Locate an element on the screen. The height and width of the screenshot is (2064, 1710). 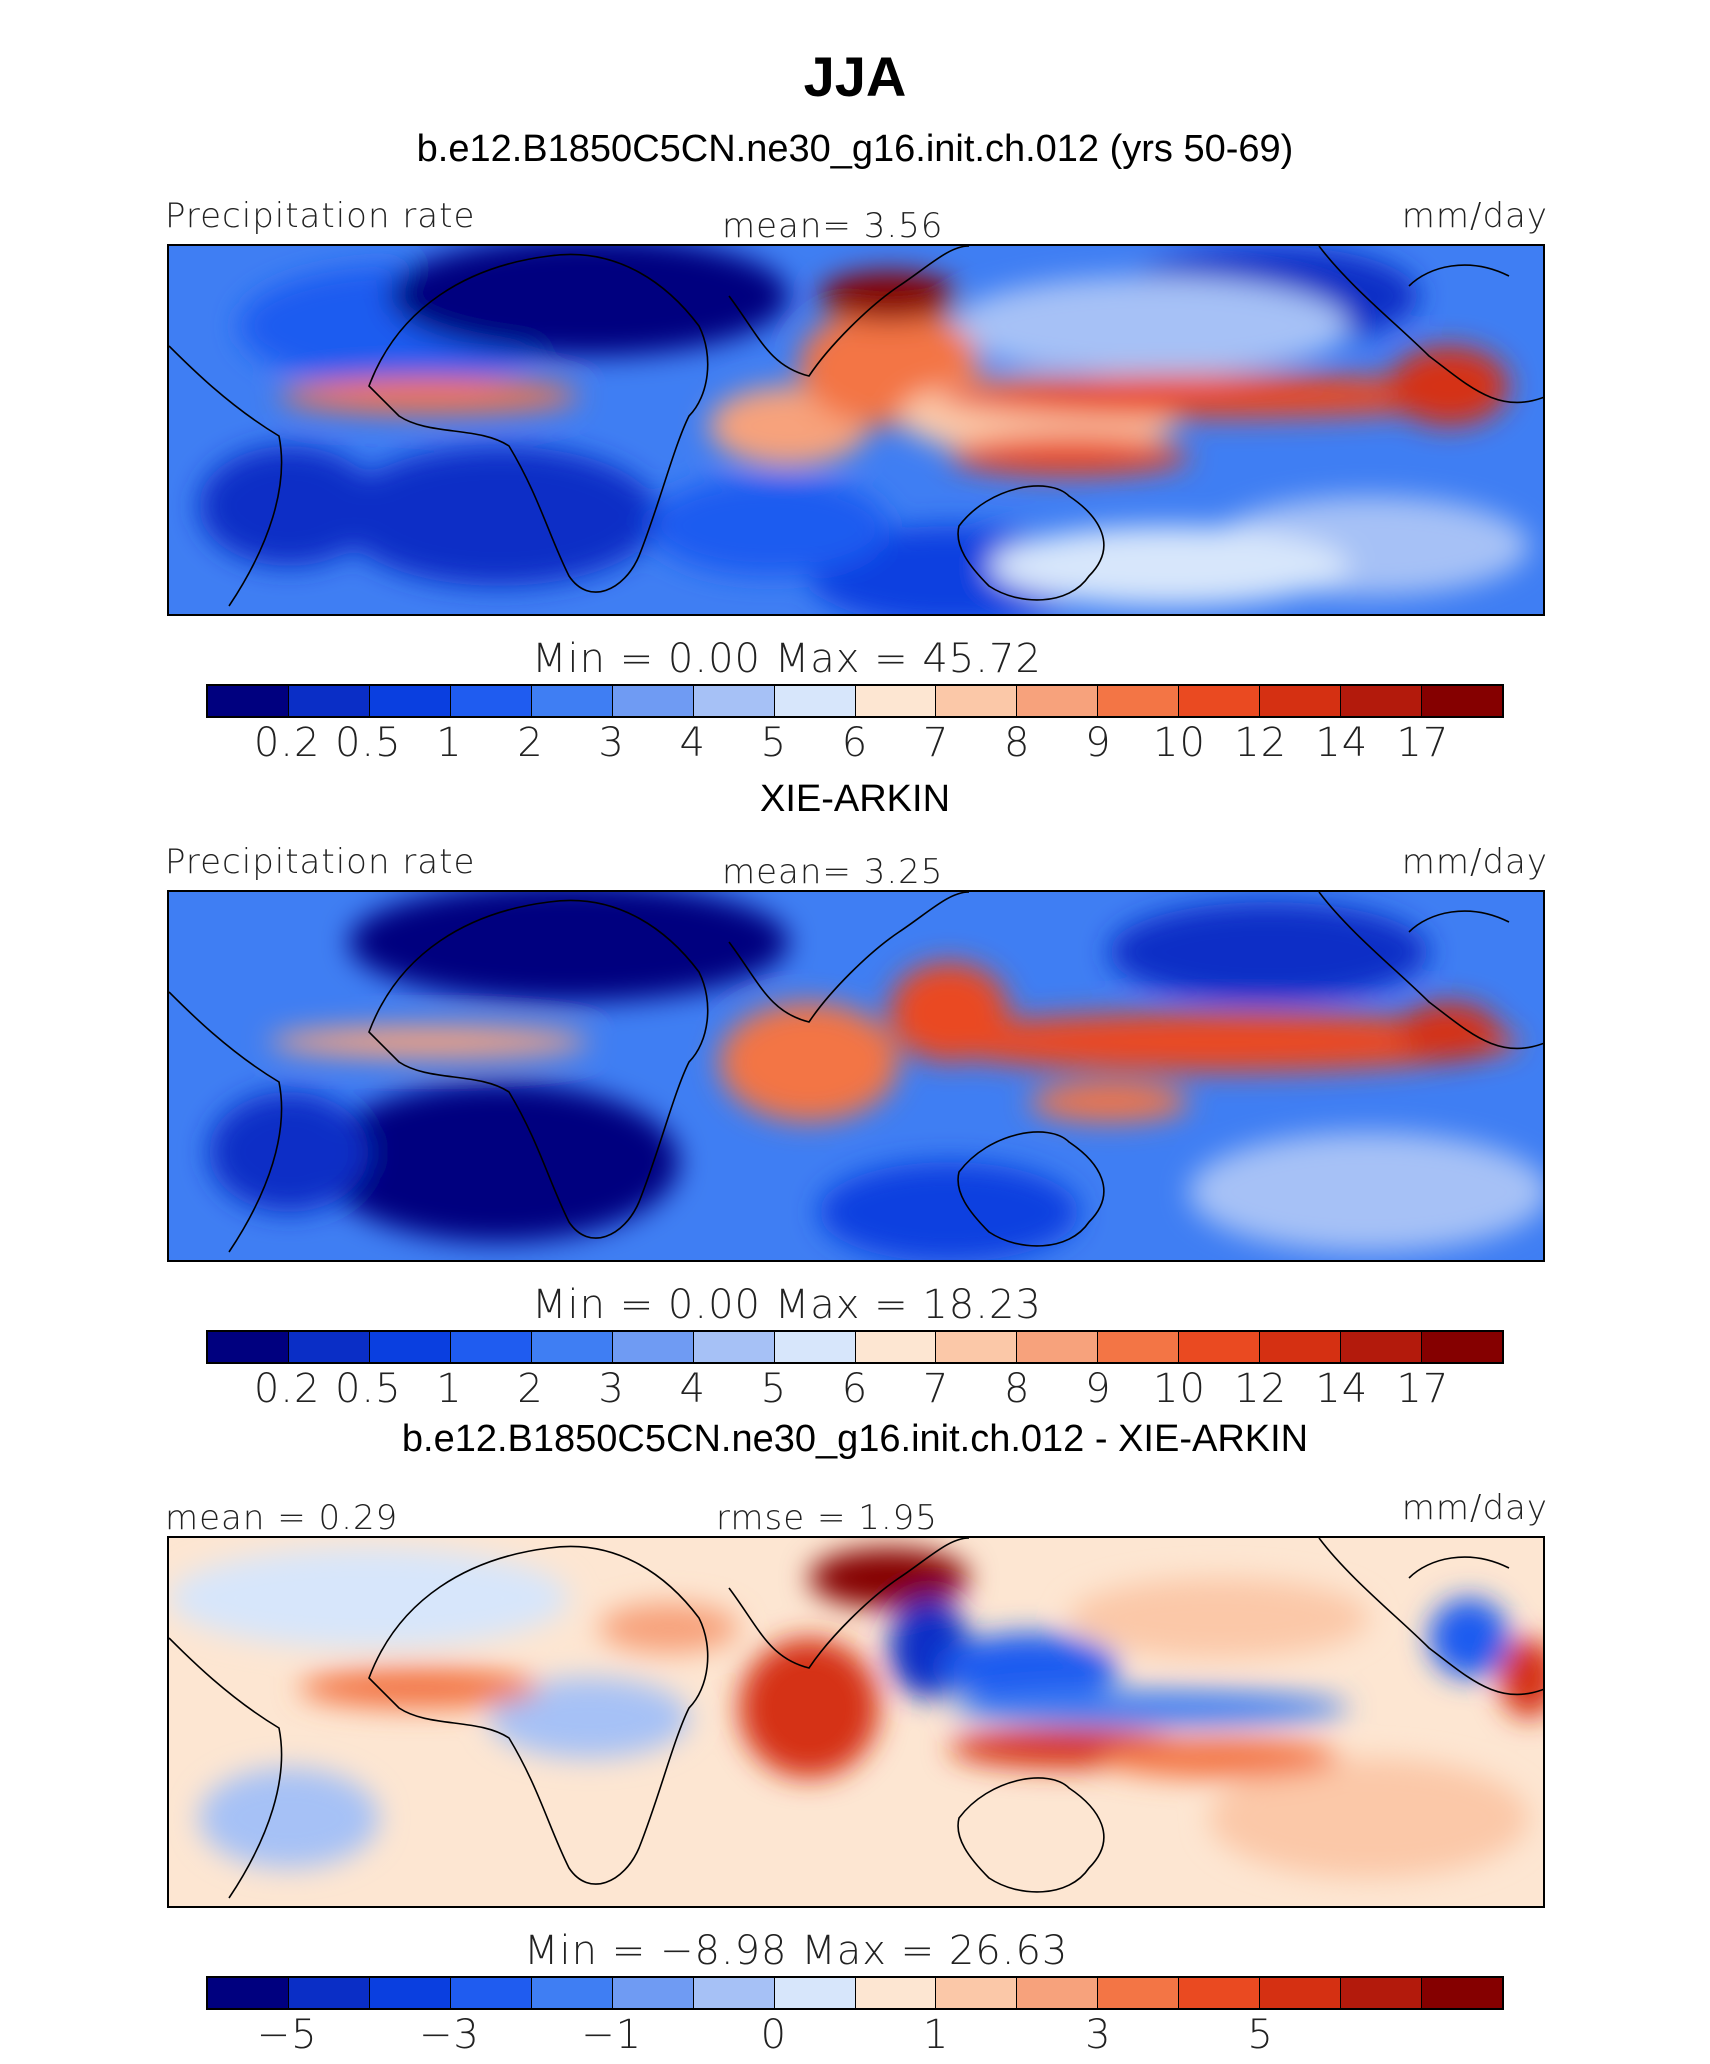
panel-3-stats: Min = −8.98 Max = 26.63 is located at coordinates (796, 1951).